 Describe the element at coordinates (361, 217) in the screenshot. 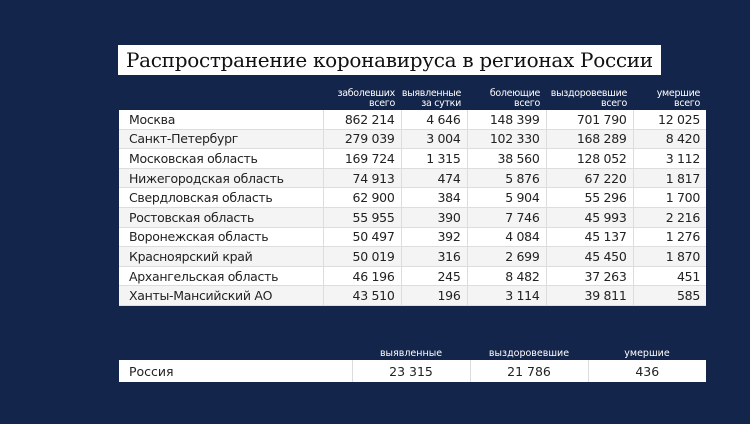

I see `cases-total: 55 955` at that location.